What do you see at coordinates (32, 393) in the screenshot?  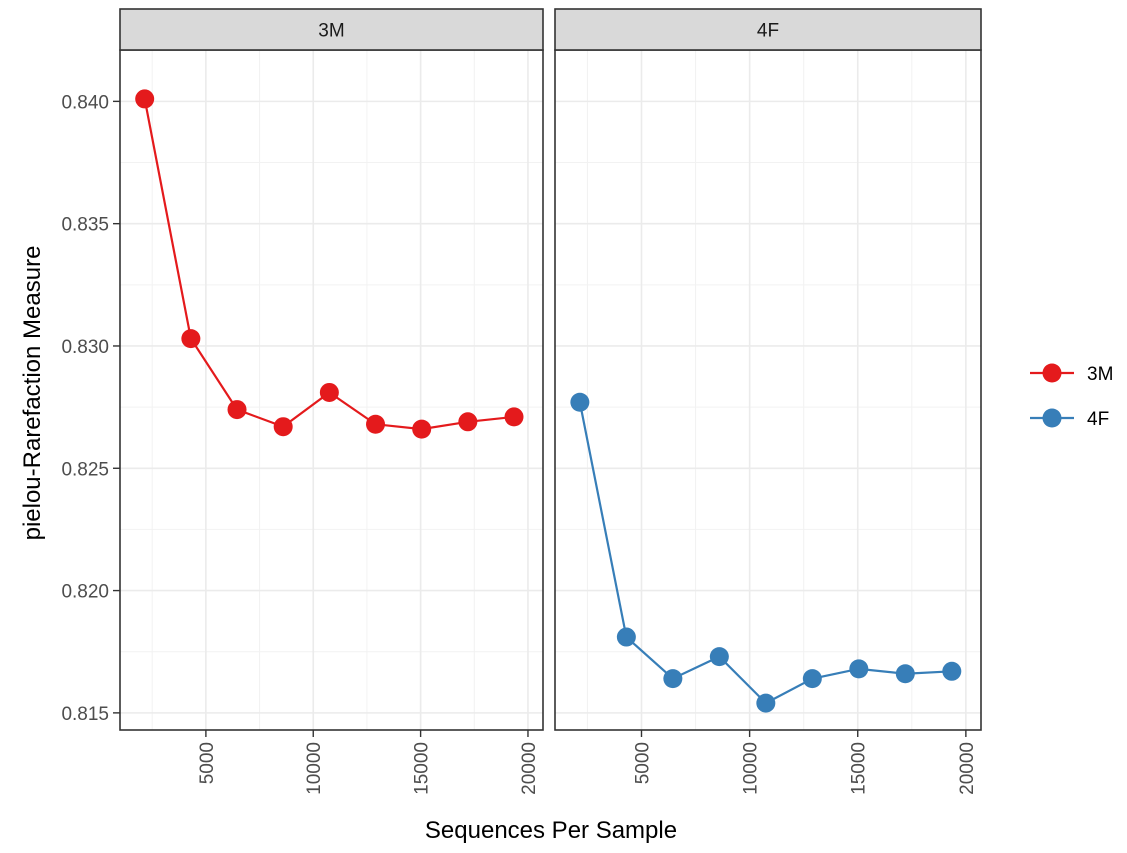 I see `y-axis-title: pielou-Rarefaction Measure` at bounding box center [32, 393].